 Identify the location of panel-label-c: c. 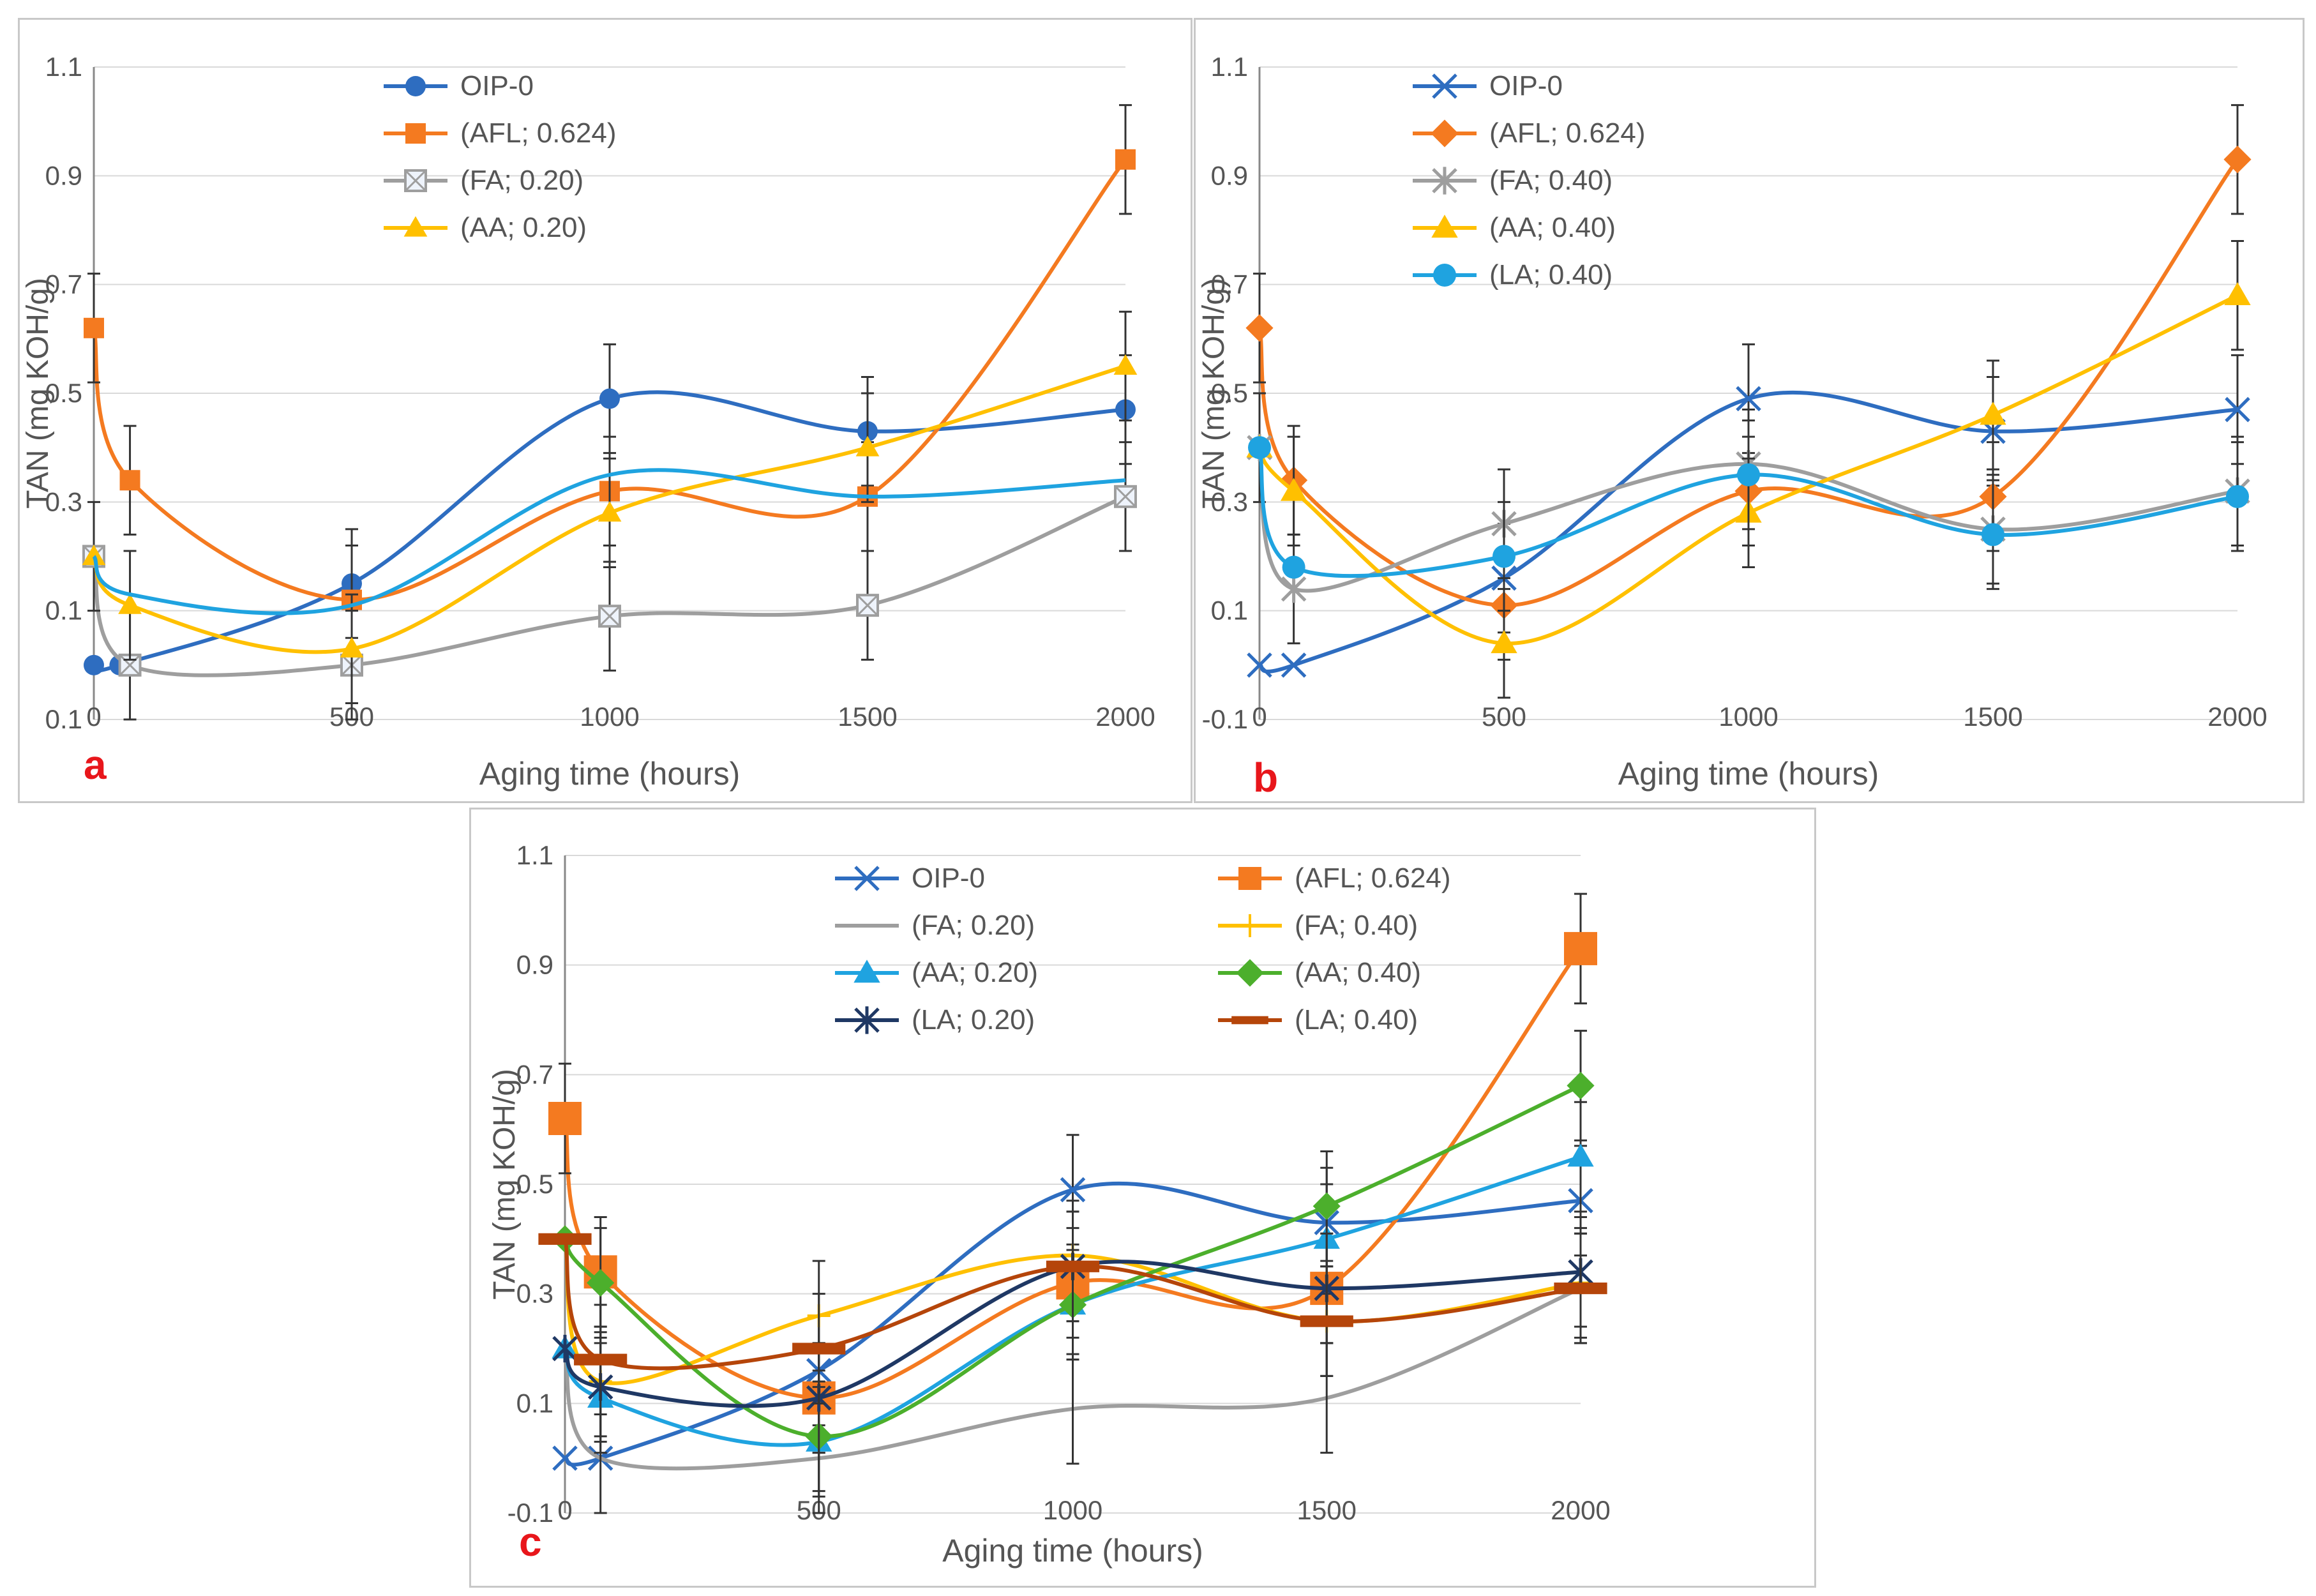
(530, 1542).